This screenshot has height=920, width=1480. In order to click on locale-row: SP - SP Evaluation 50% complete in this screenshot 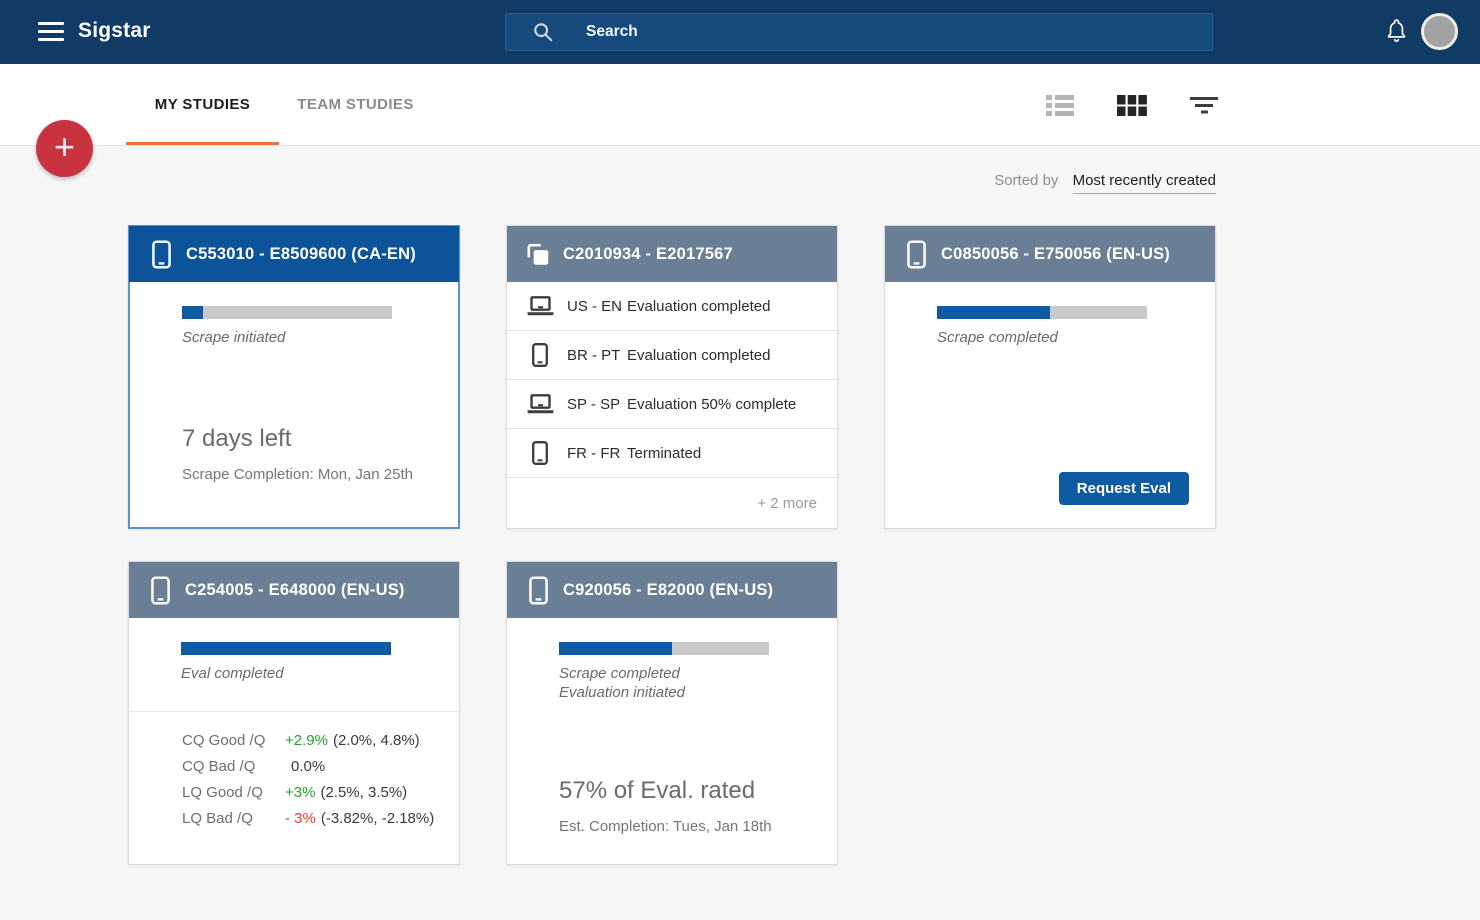, I will do `click(672, 404)`.